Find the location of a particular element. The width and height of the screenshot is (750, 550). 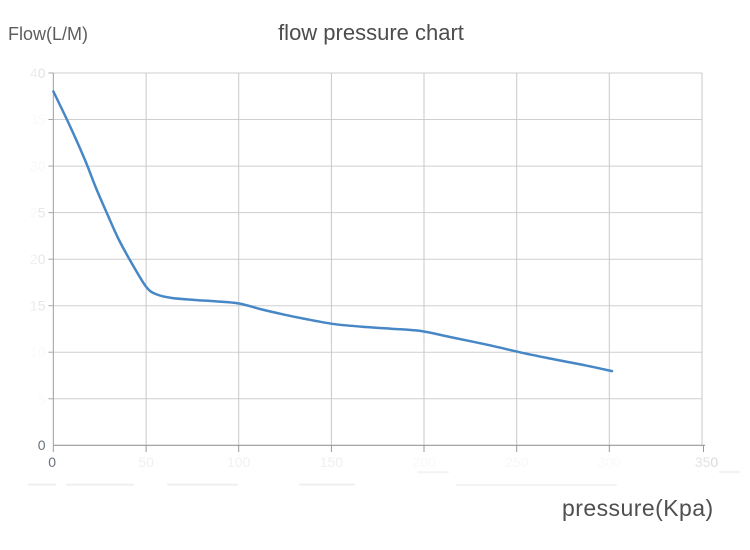

svg-text: 5 is located at coordinates (42, 399).